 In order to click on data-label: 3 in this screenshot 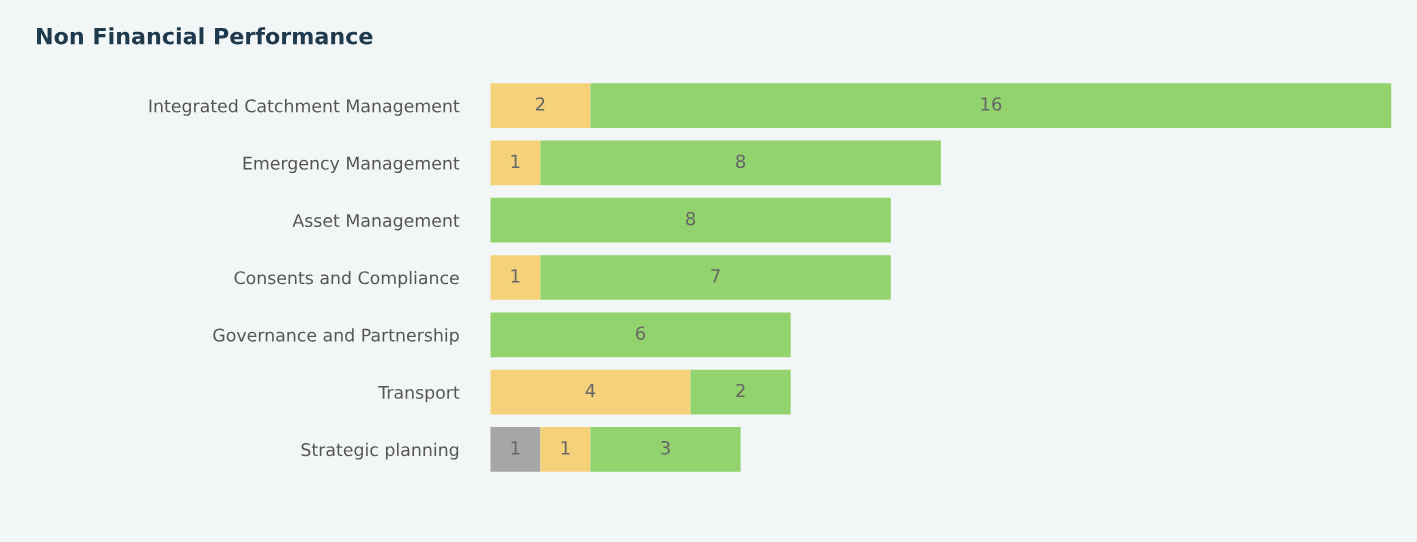, I will do `click(665, 447)`.